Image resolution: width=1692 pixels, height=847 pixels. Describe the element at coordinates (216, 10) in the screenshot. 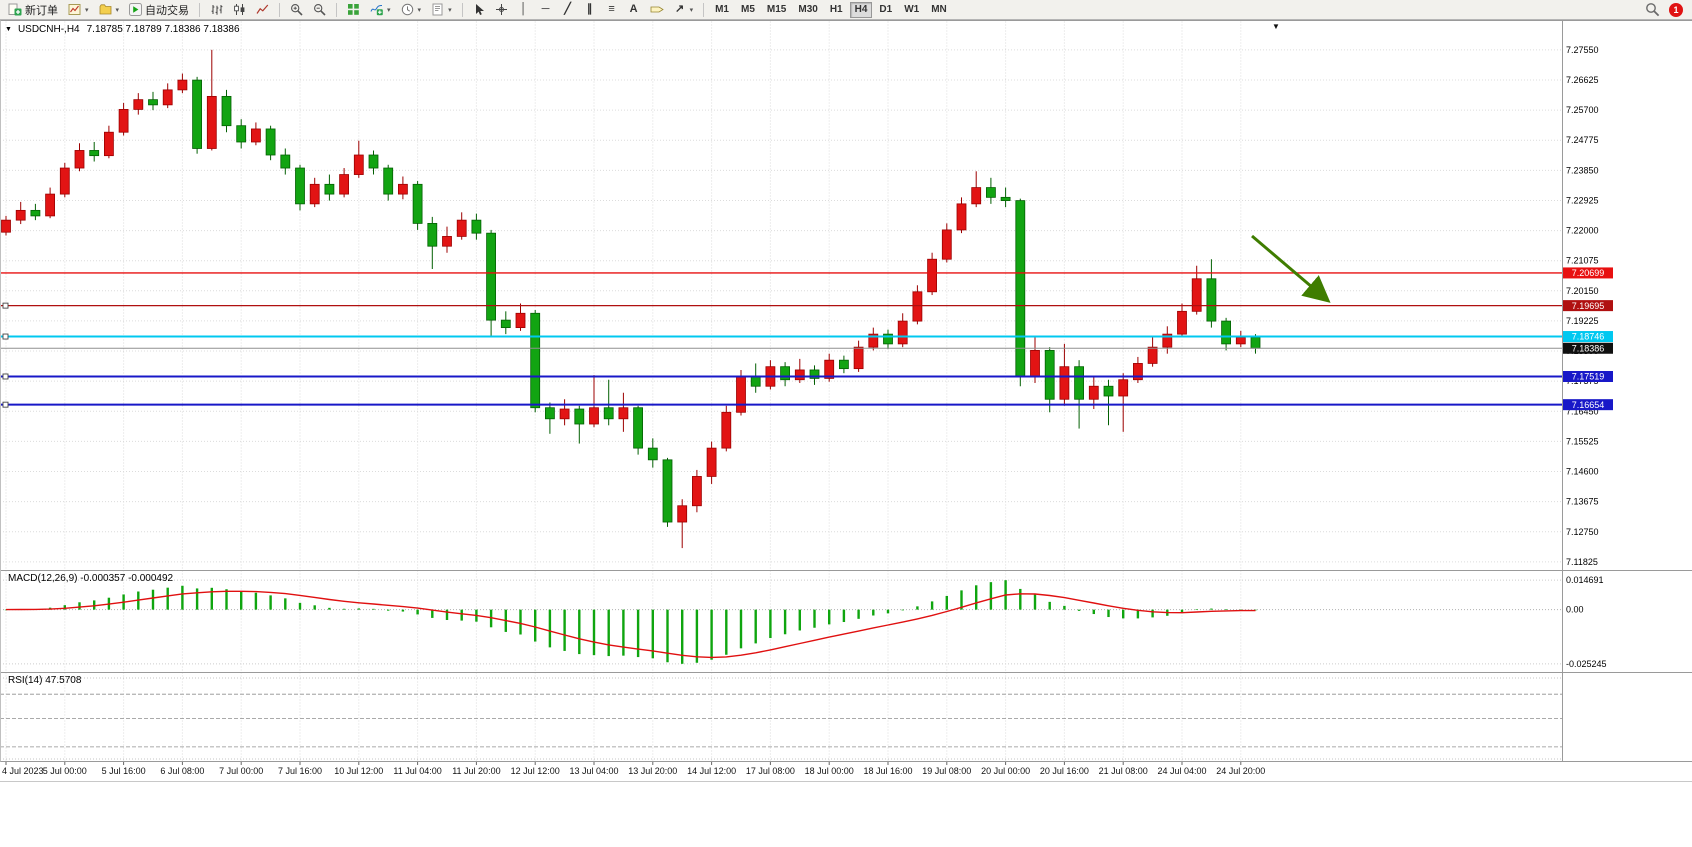

I see `bar-chart-button` at that location.